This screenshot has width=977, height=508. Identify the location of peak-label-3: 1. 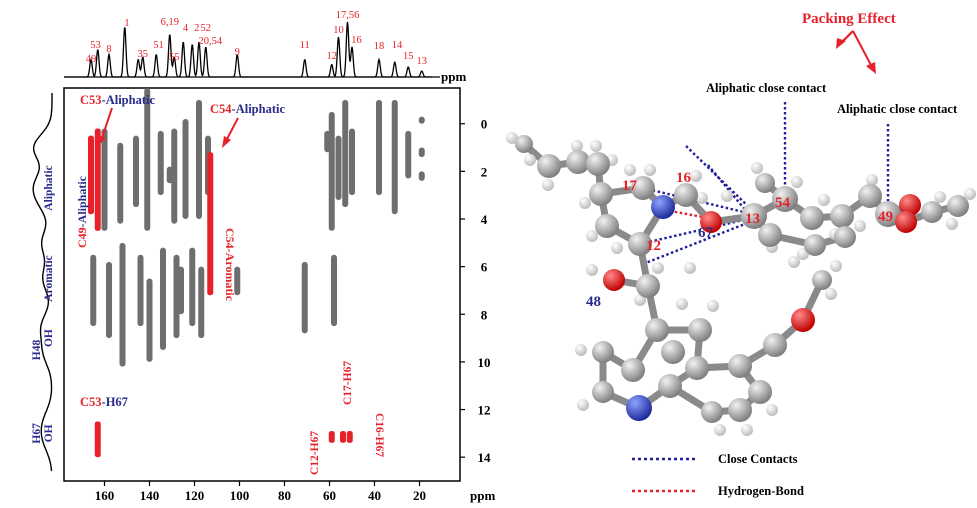
(126, 23).